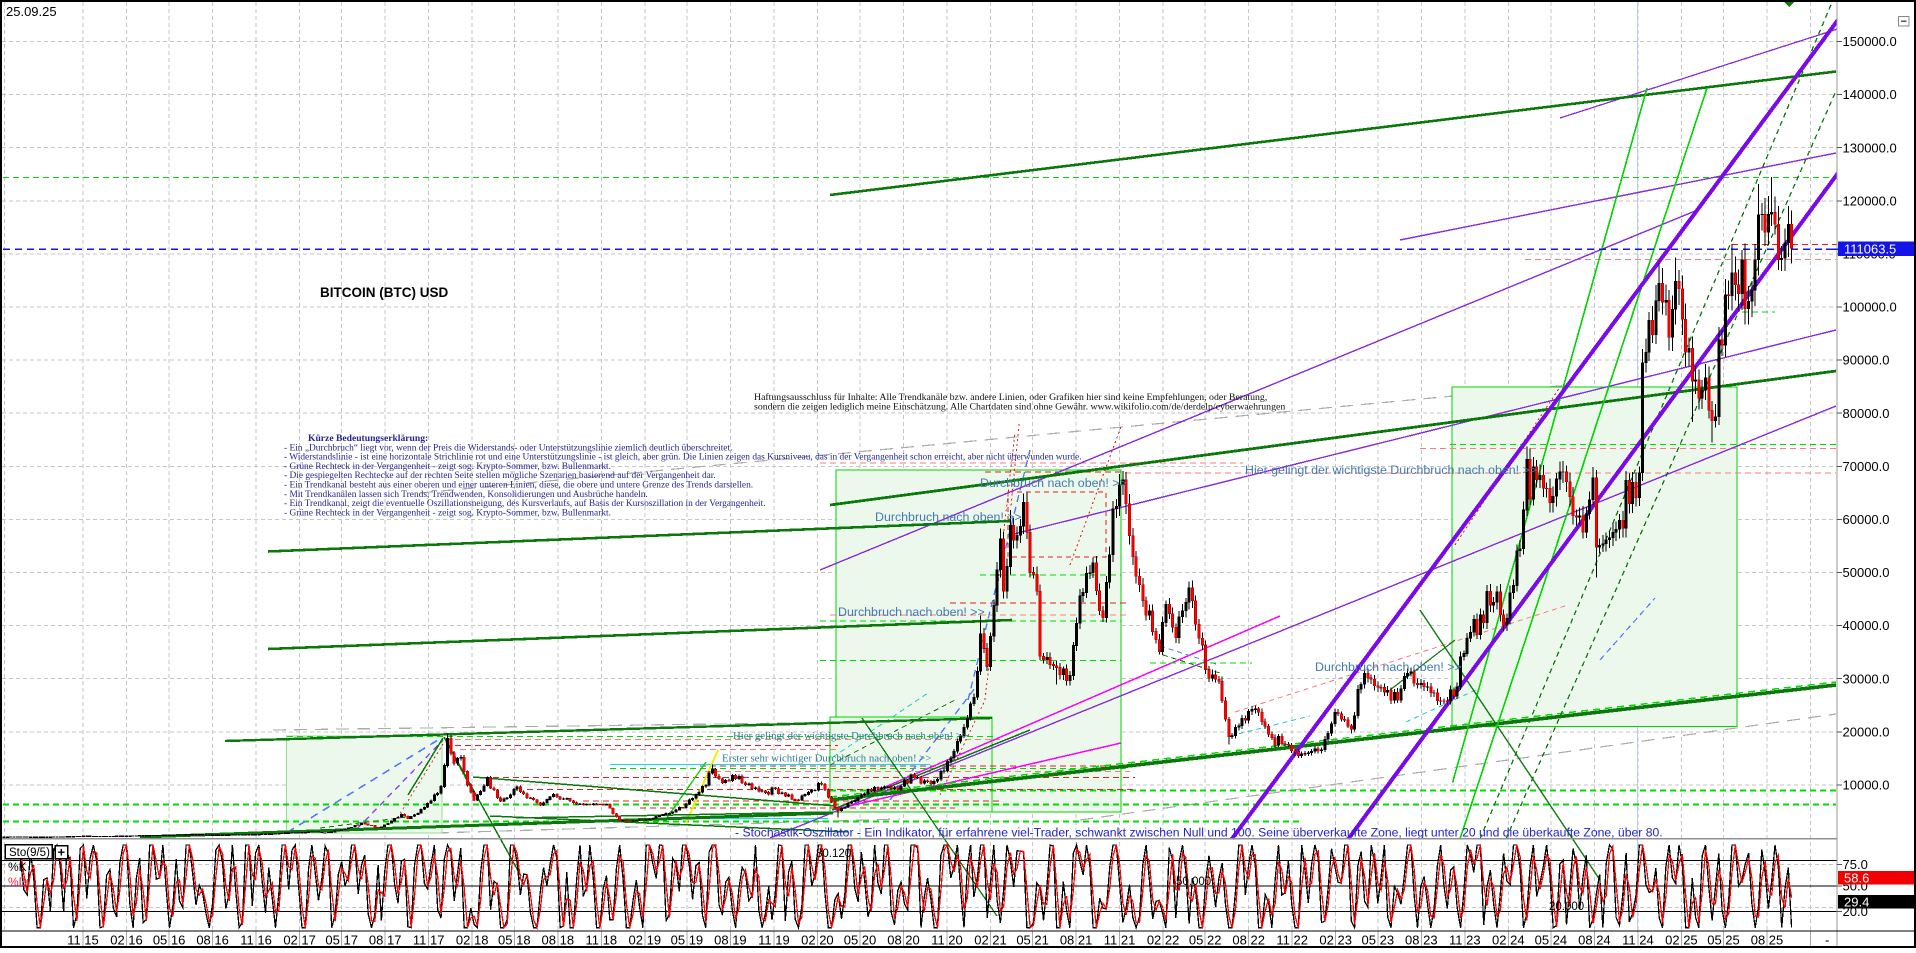  What do you see at coordinates (774, 940) in the screenshot?
I see `svg-text: 11 19` at bounding box center [774, 940].